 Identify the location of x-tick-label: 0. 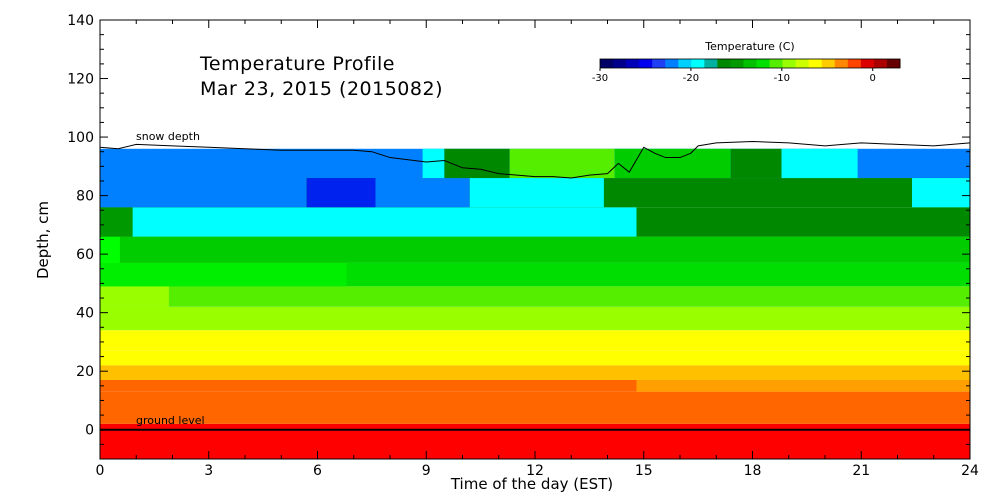
(100, 471).